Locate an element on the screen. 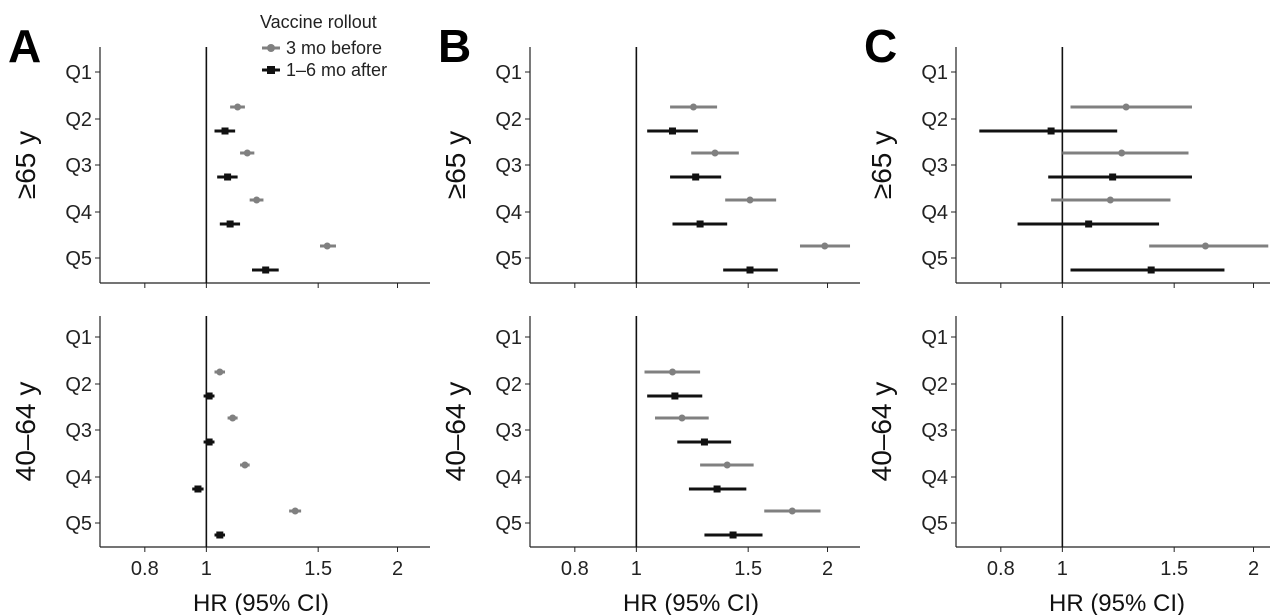 This screenshot has width=1270, height=615. y-tick-label-c-65-plus-q2: Q2 is located at coordinates (934, 120).